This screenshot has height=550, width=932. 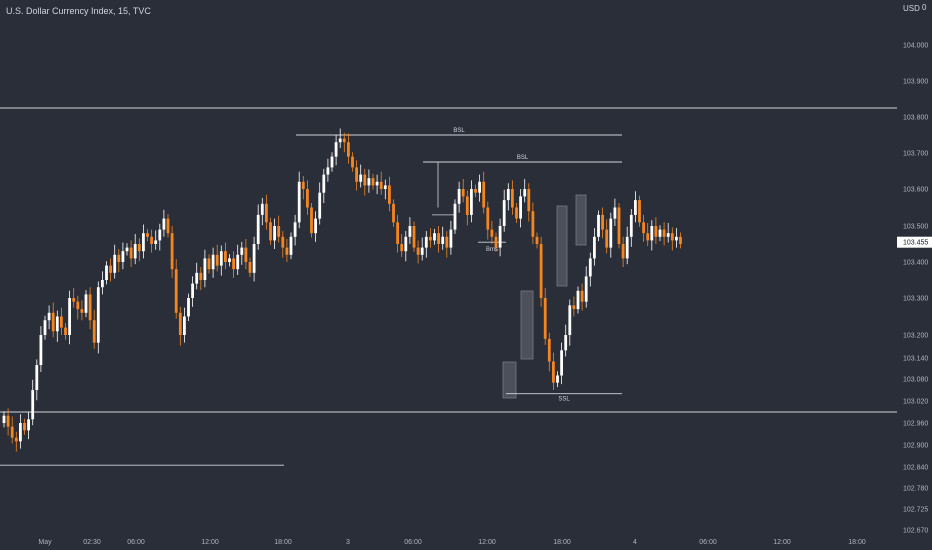 I want to click on annotations: Bms, so click(x=492, y=250).